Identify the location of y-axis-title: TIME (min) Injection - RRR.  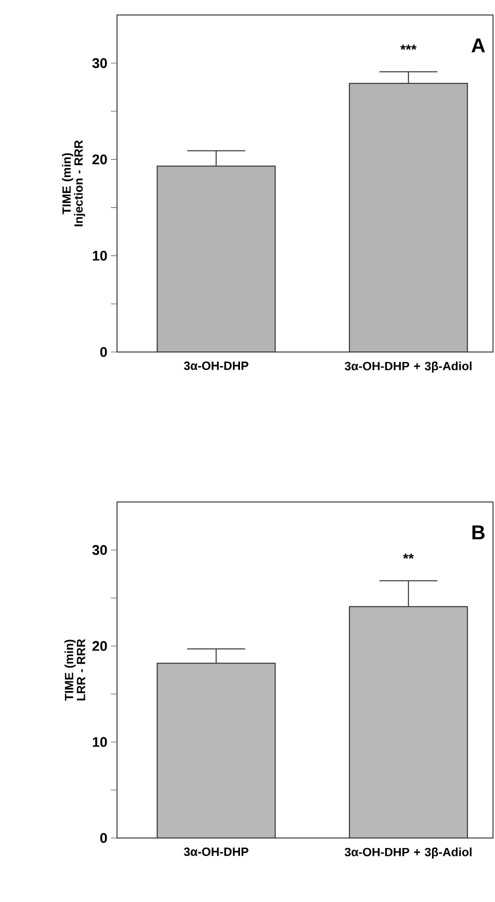
(74, 183).